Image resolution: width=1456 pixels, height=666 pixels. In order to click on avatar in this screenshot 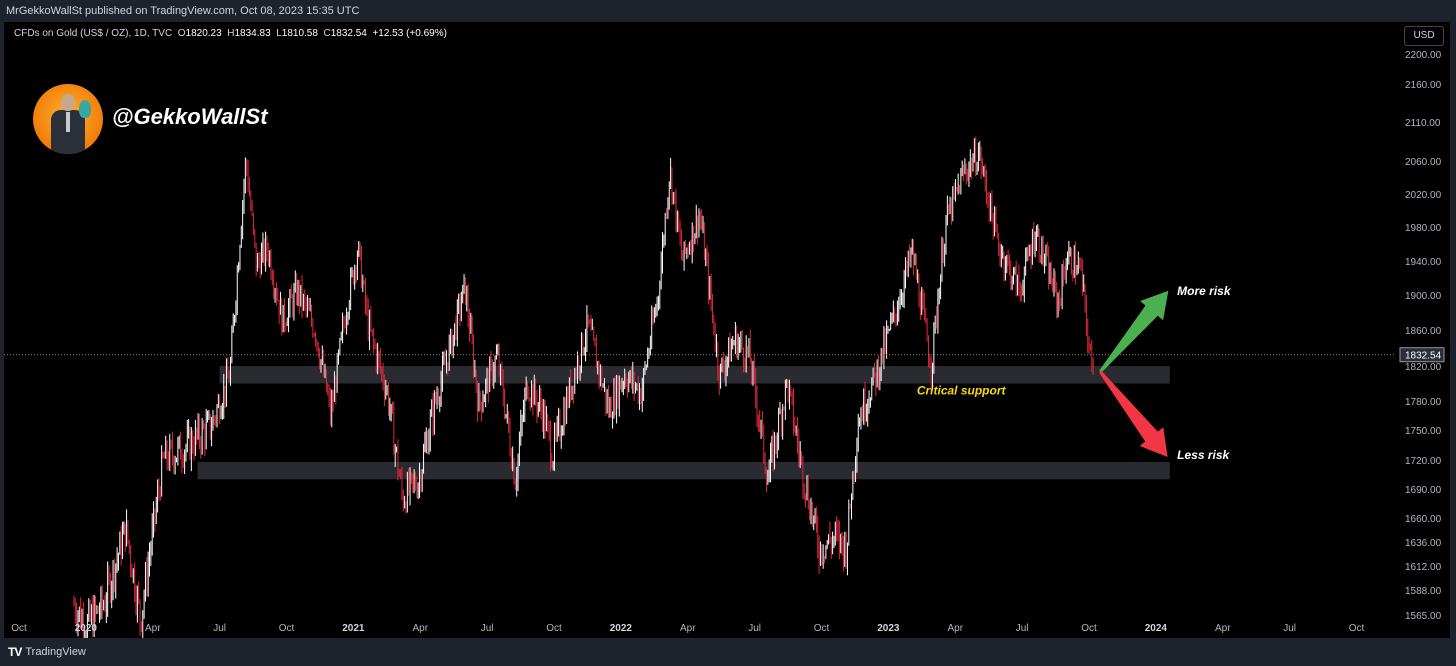, I will do `click(68, 119)`.